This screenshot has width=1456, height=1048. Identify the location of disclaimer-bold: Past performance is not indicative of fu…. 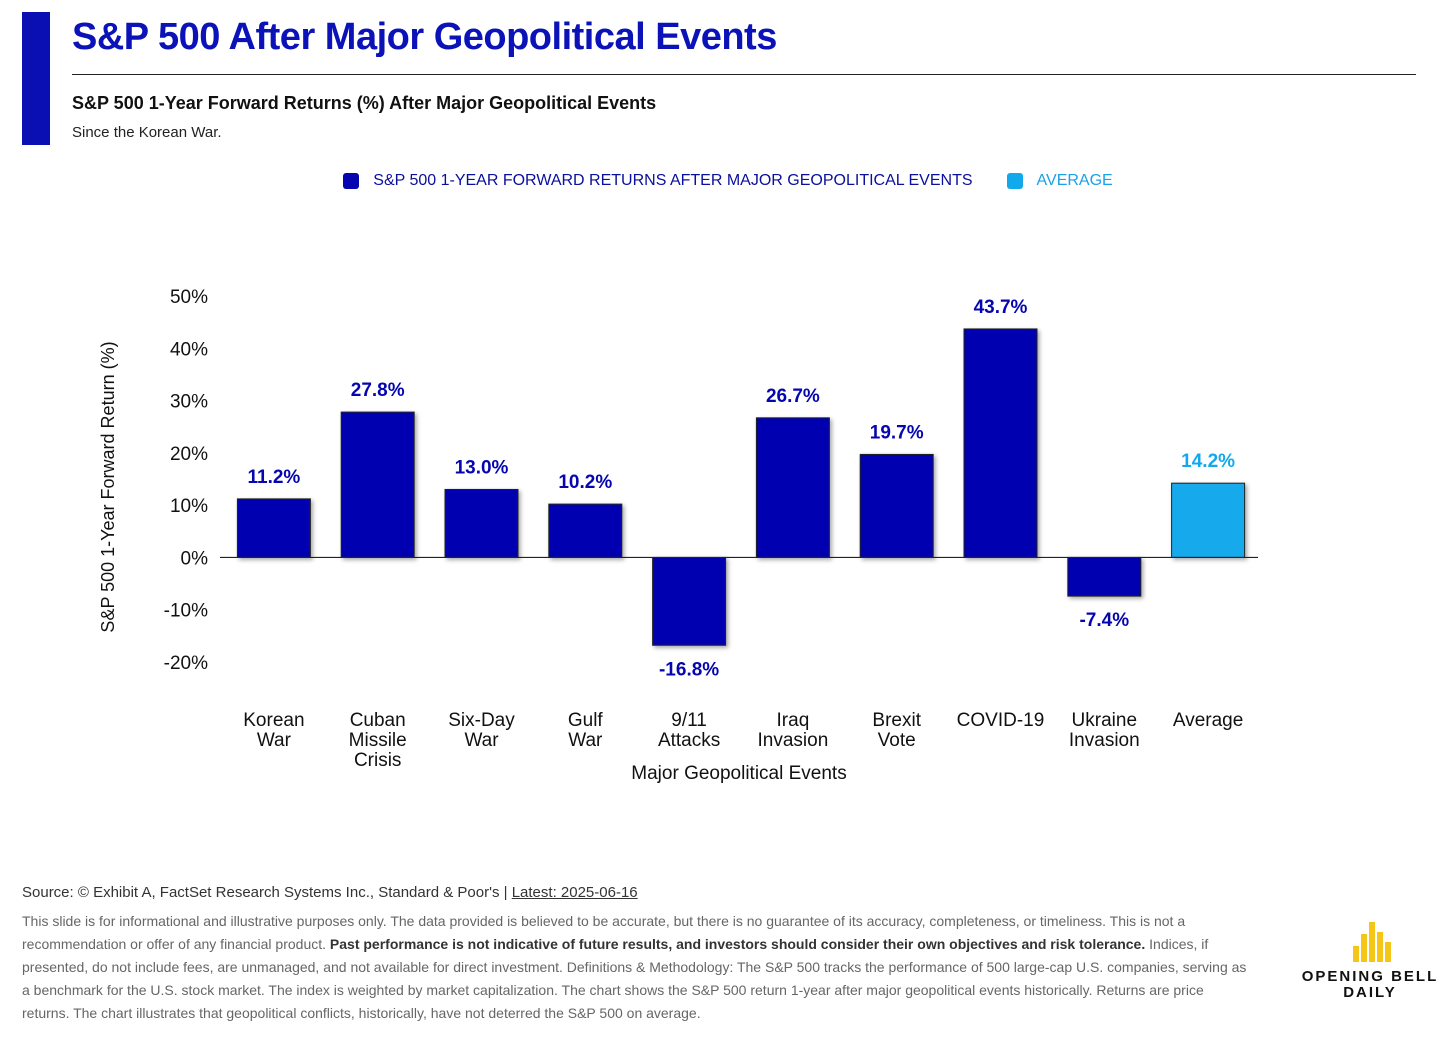
(737, 944).